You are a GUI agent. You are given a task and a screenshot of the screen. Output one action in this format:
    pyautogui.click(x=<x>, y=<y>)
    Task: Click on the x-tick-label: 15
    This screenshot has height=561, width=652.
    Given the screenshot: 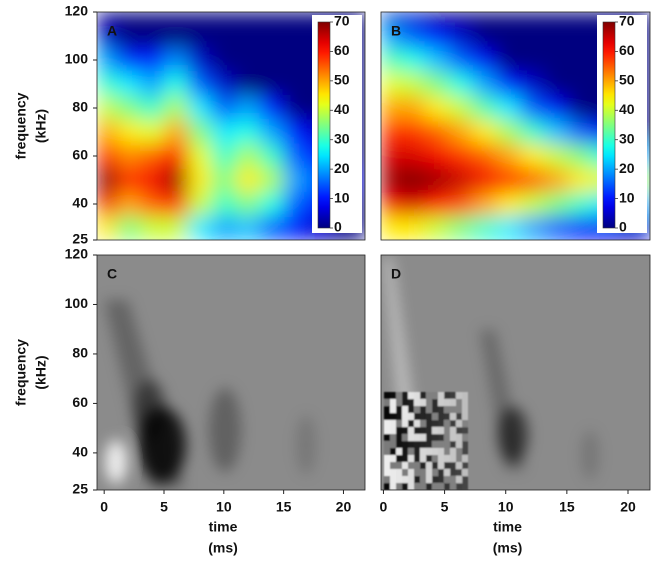 What is the action you would take?
    pyautogui.click(x=567, y=507)
    